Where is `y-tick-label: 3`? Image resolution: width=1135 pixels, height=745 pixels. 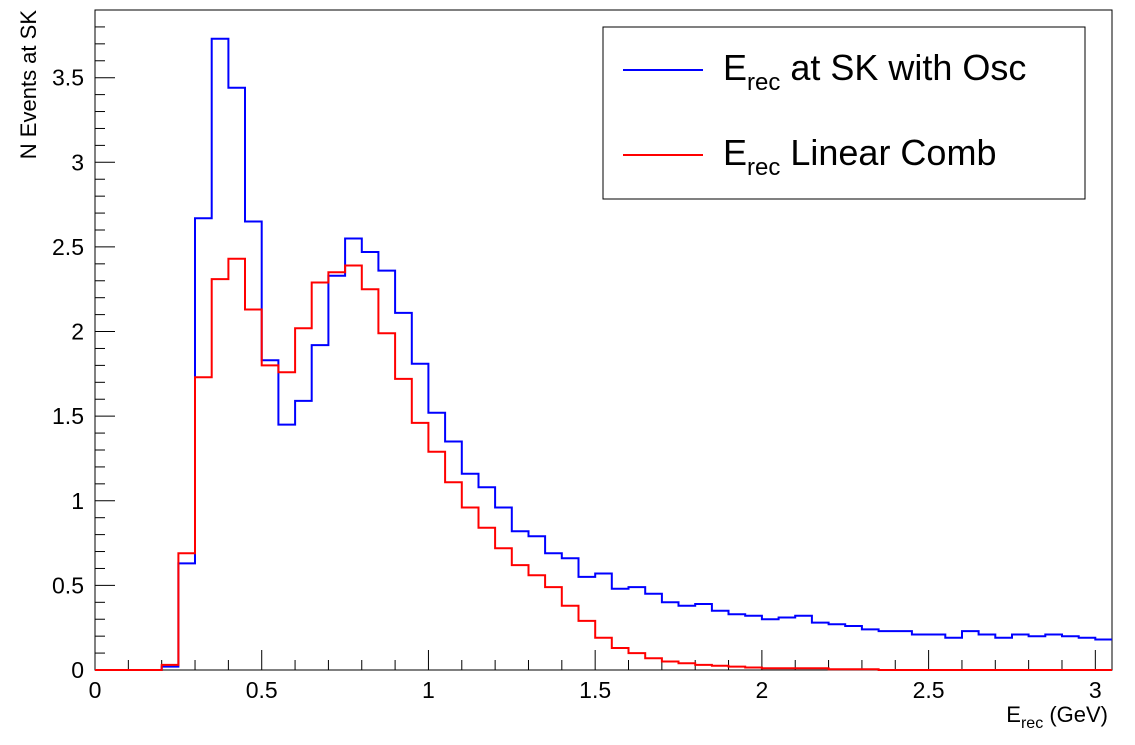
y-tick-label: 3 is located at coordinates (77, 162).